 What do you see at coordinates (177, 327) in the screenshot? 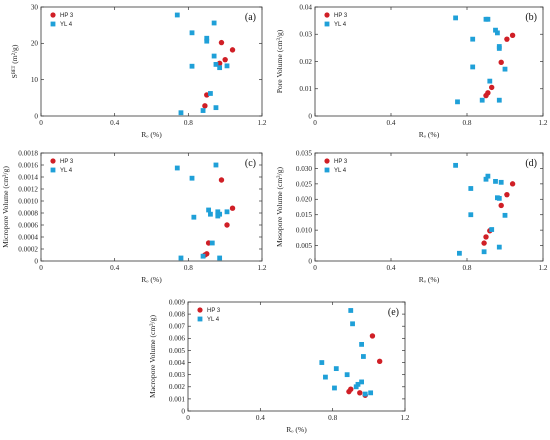
I see `y-tick-label: 0.007` at bounding box center [177, 327].